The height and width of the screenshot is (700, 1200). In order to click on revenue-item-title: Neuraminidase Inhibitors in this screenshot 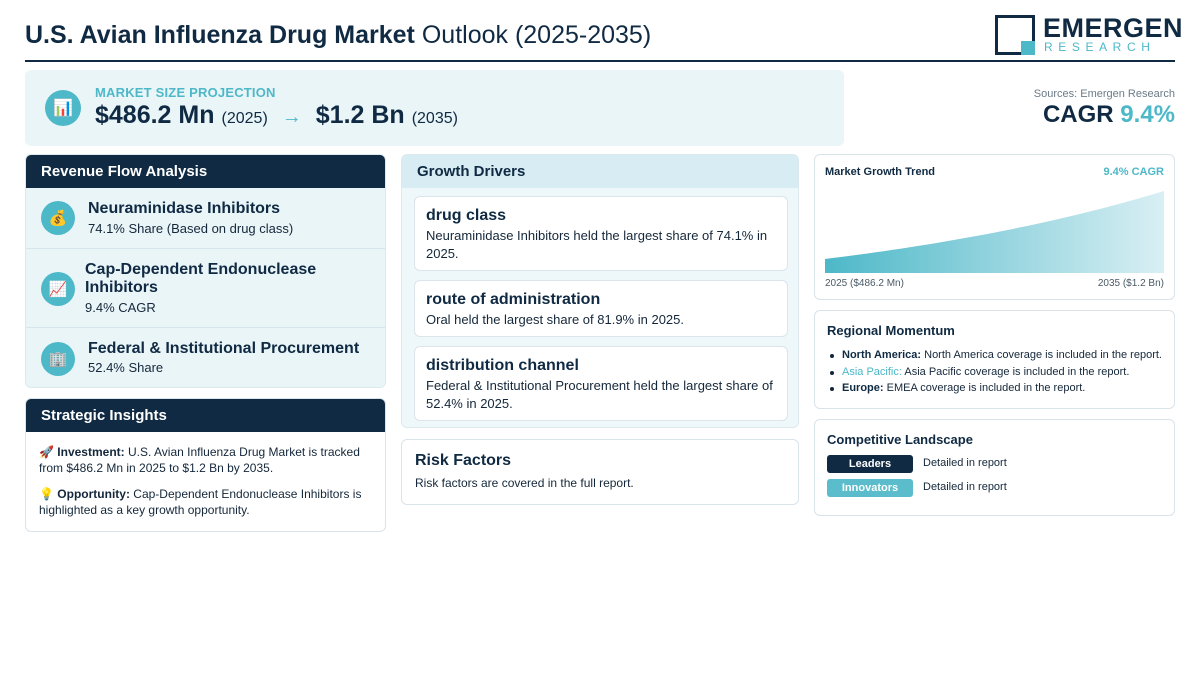, I will do `click(184, 208)`.